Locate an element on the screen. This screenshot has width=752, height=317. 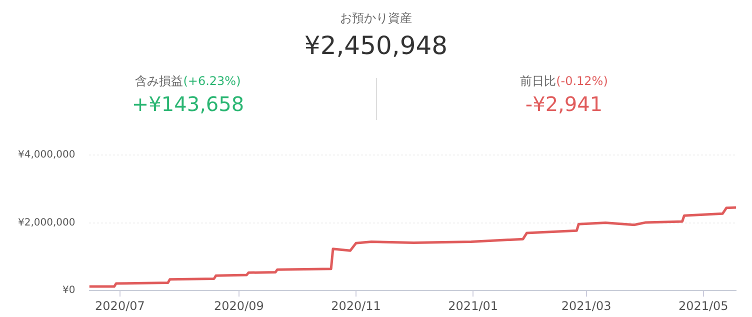
y-tick-label: ¥4,000,000 is located at coordinates (47, 155).